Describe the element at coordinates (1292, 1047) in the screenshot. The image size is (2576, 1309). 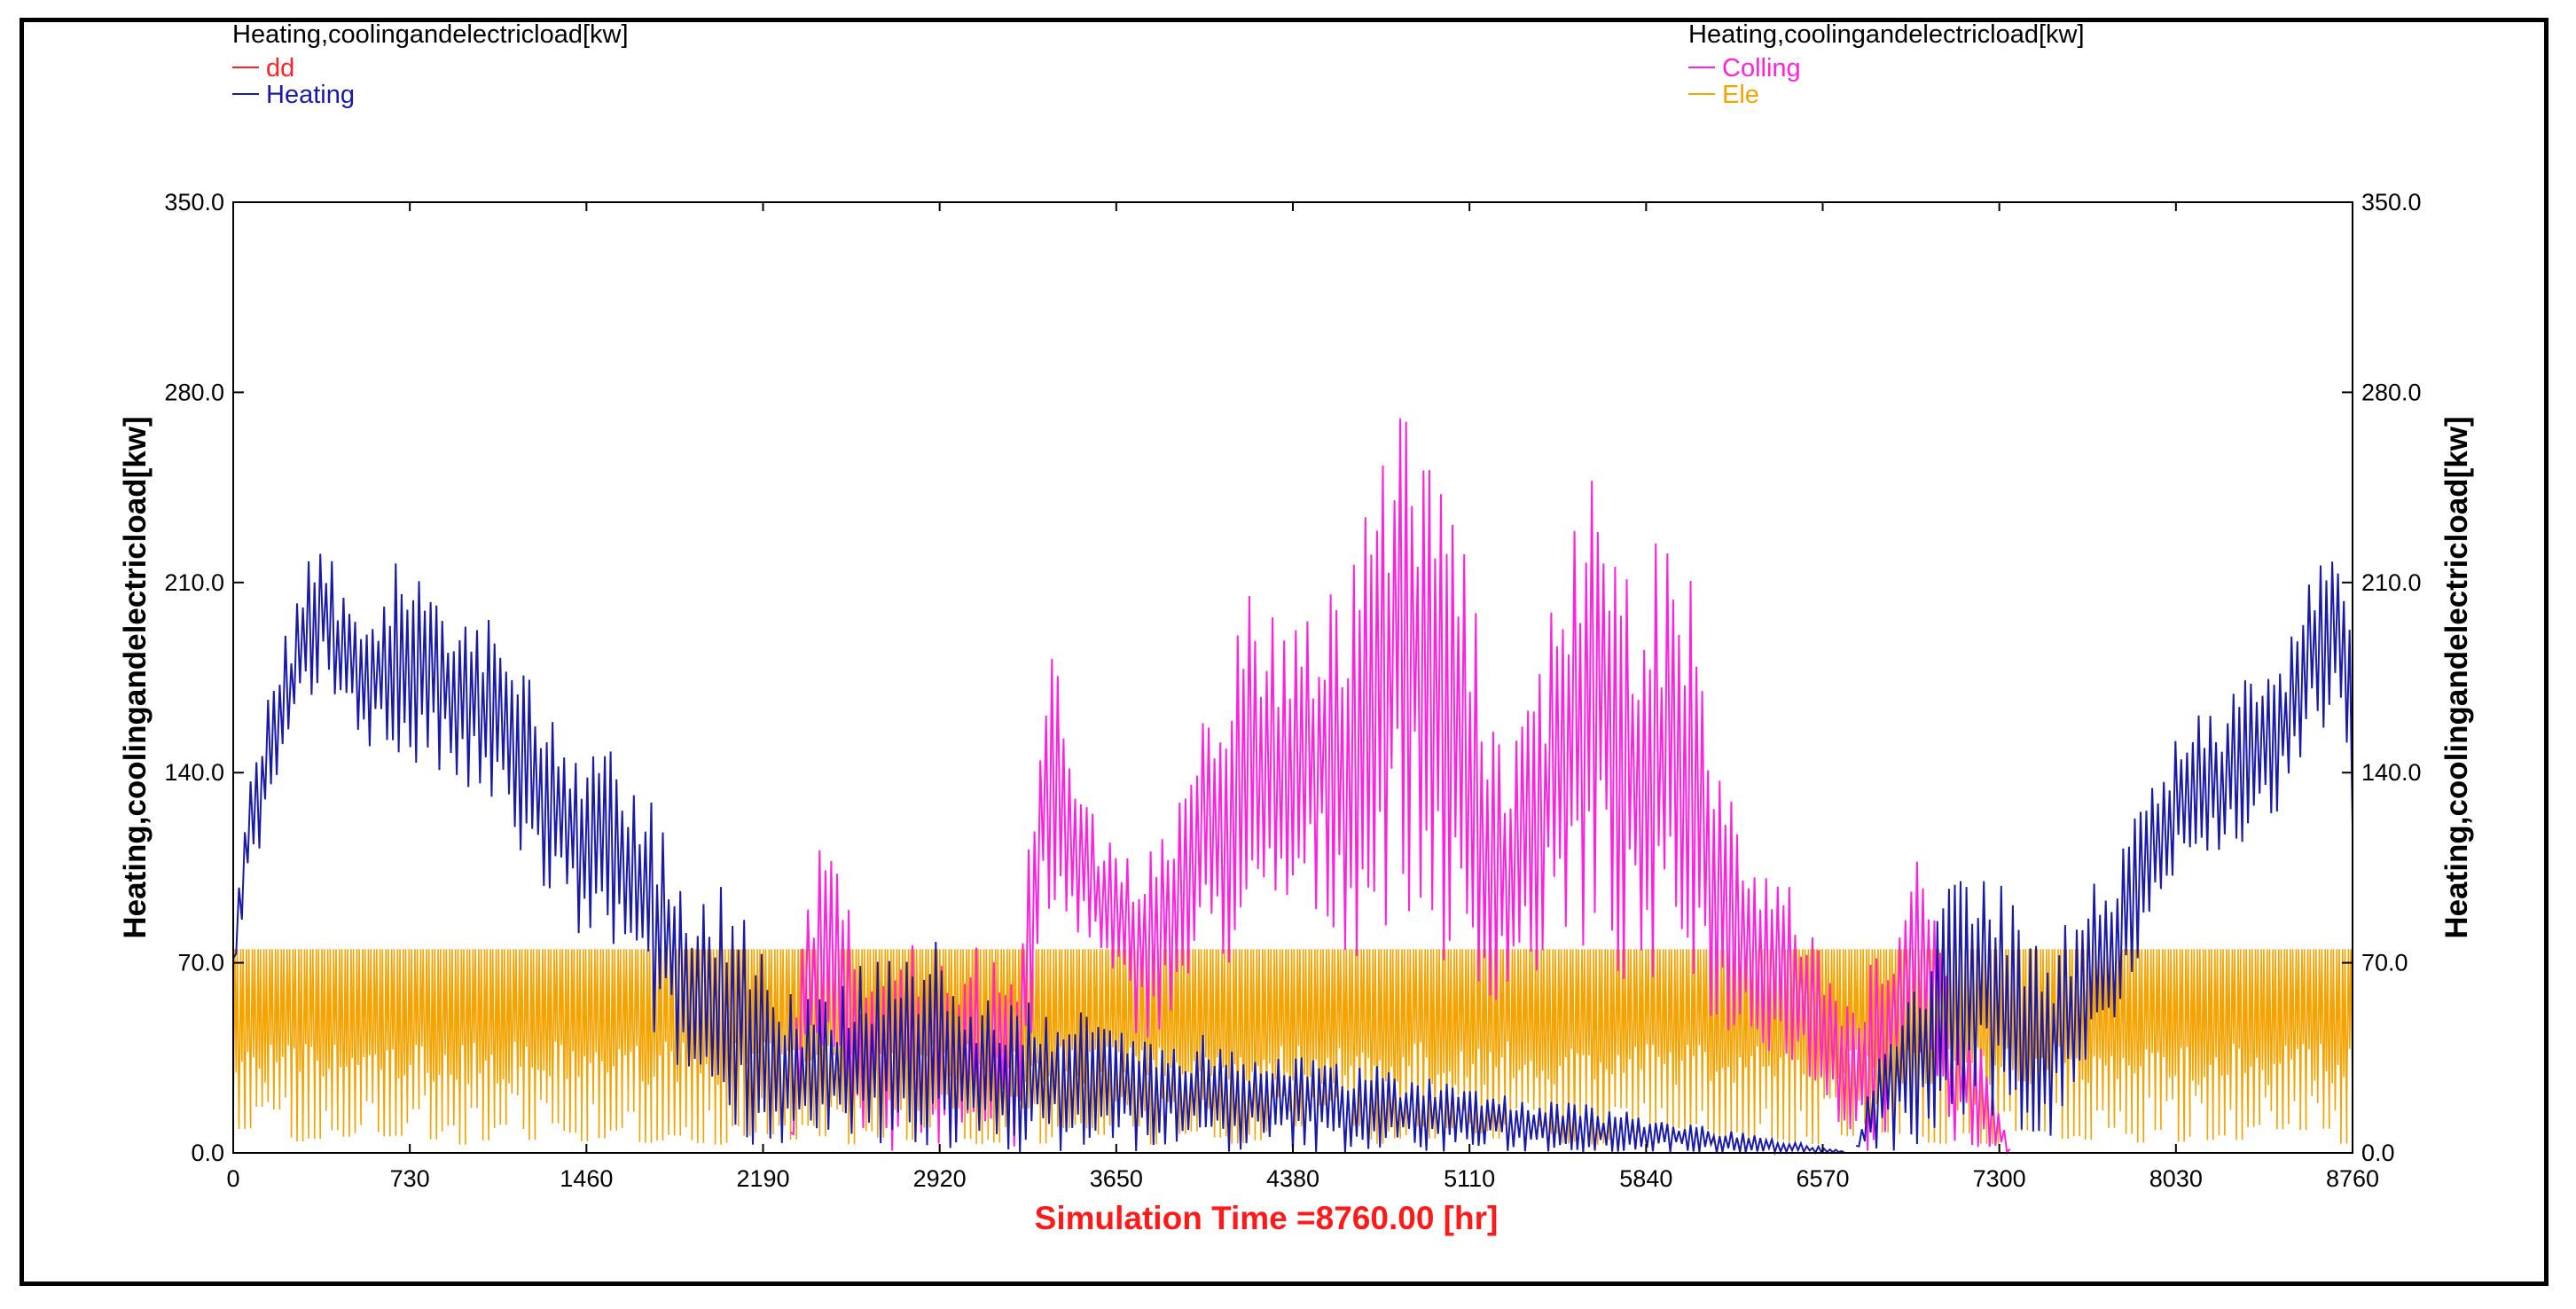
I see `series-ele-line` at that location.